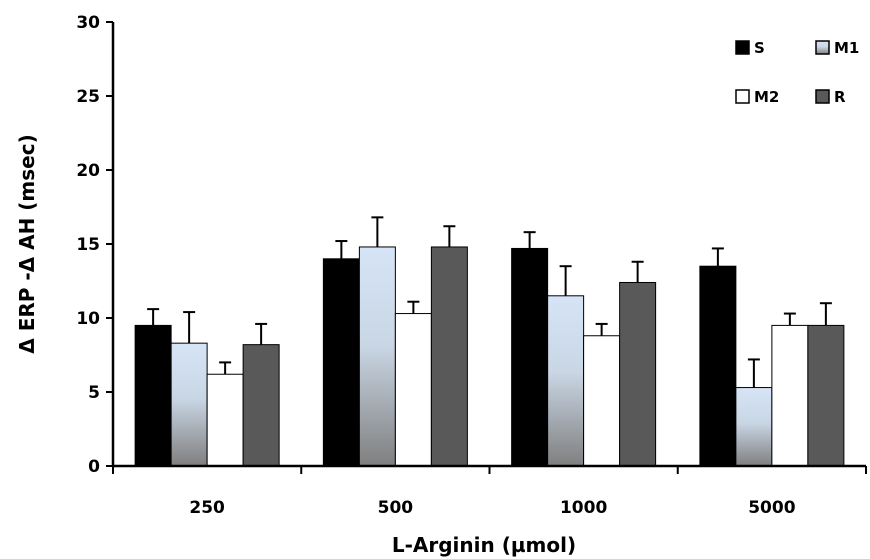 The width and height of the screenshot is (870, 559). Describe the element at coordinates (489, 492) in the screenshot. I see `x-ticks: 250 500 1000 5000` at that location.